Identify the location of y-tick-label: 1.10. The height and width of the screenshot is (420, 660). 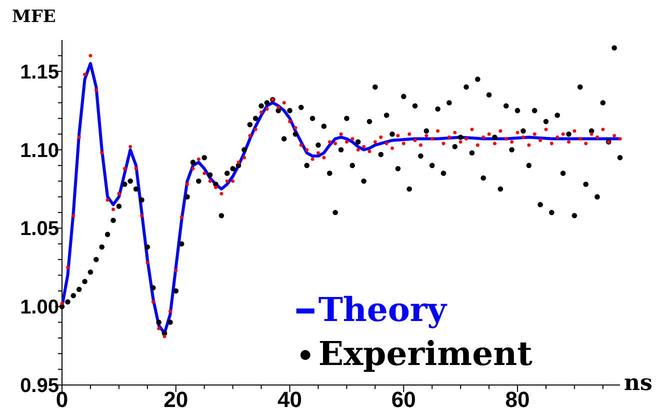
(39, 151).